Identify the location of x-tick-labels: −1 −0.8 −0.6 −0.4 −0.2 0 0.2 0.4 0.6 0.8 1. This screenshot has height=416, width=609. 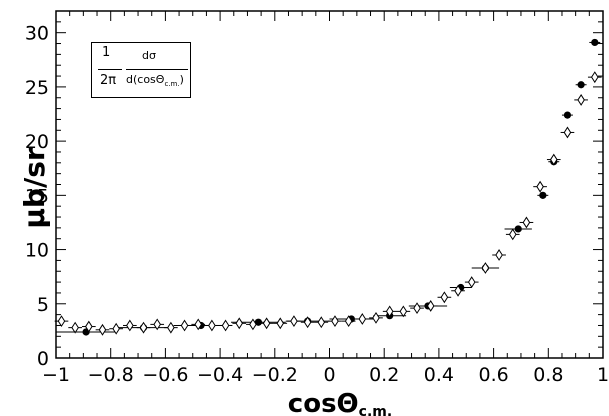
(325, 375).